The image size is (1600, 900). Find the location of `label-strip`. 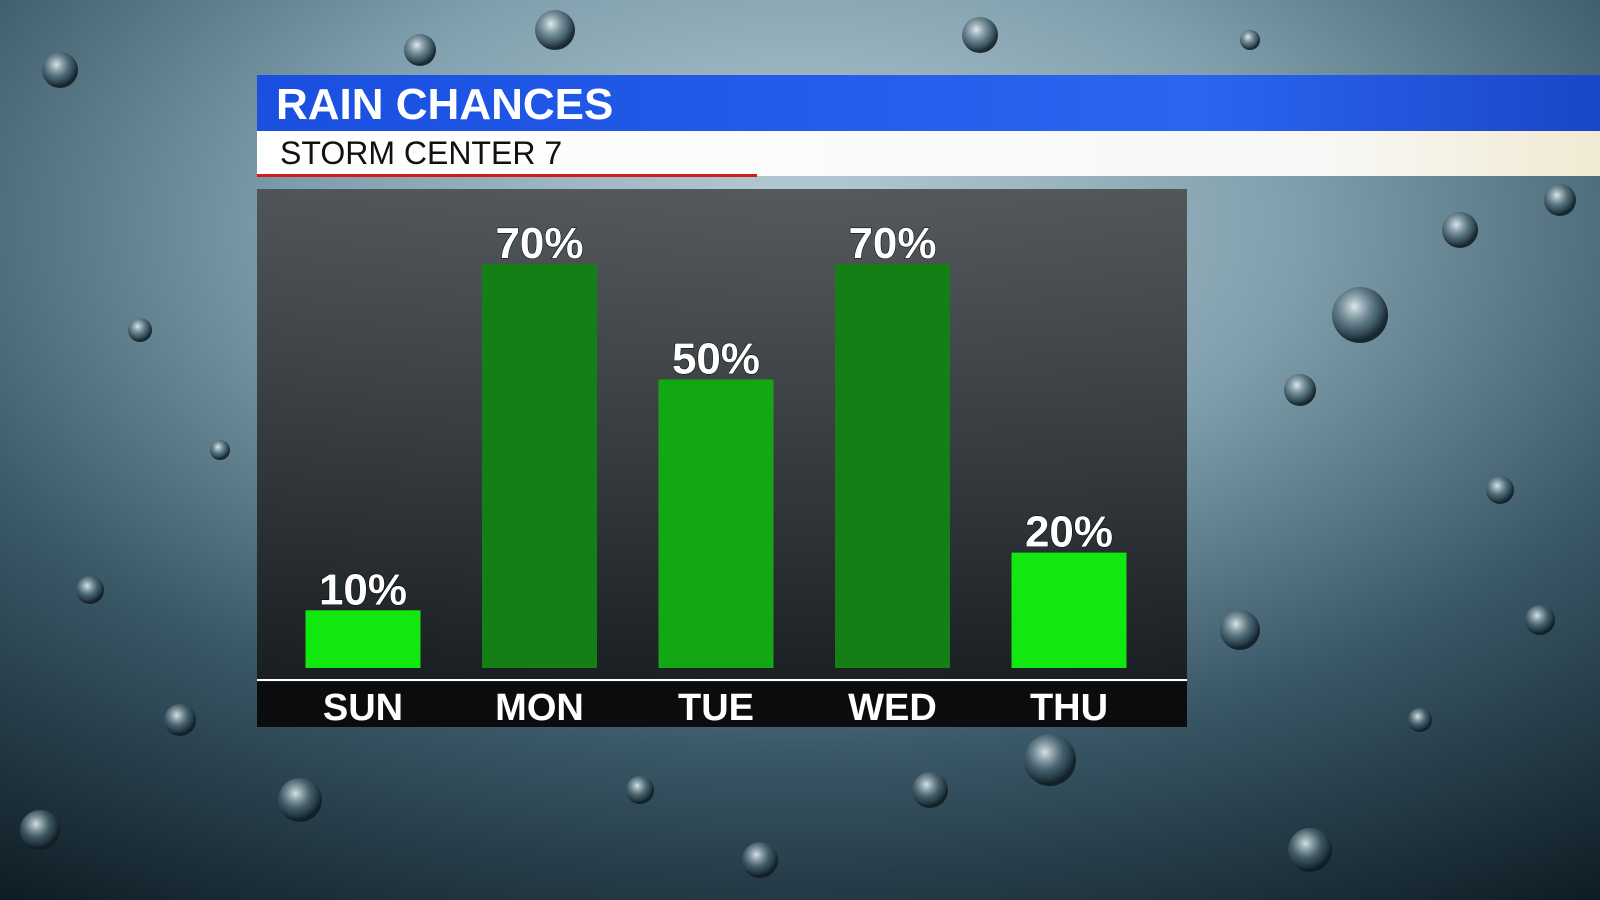

label-strip is located at coordinates (722, 704).